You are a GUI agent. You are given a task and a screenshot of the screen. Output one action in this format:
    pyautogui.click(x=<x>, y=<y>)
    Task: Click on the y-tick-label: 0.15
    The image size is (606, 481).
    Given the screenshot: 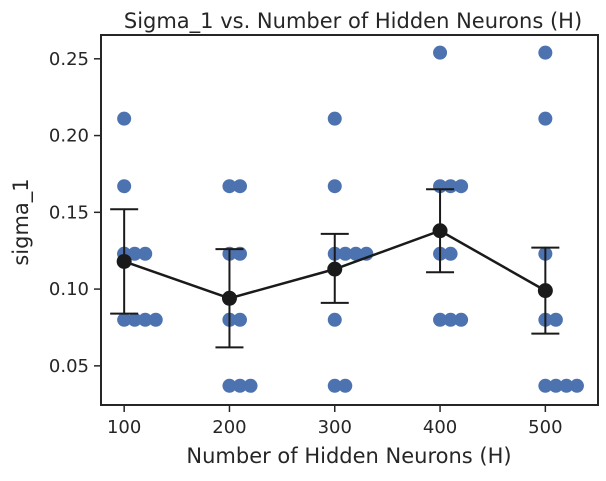 What is the action you would take?
    pyautogui.click(x=69, y=212)
    